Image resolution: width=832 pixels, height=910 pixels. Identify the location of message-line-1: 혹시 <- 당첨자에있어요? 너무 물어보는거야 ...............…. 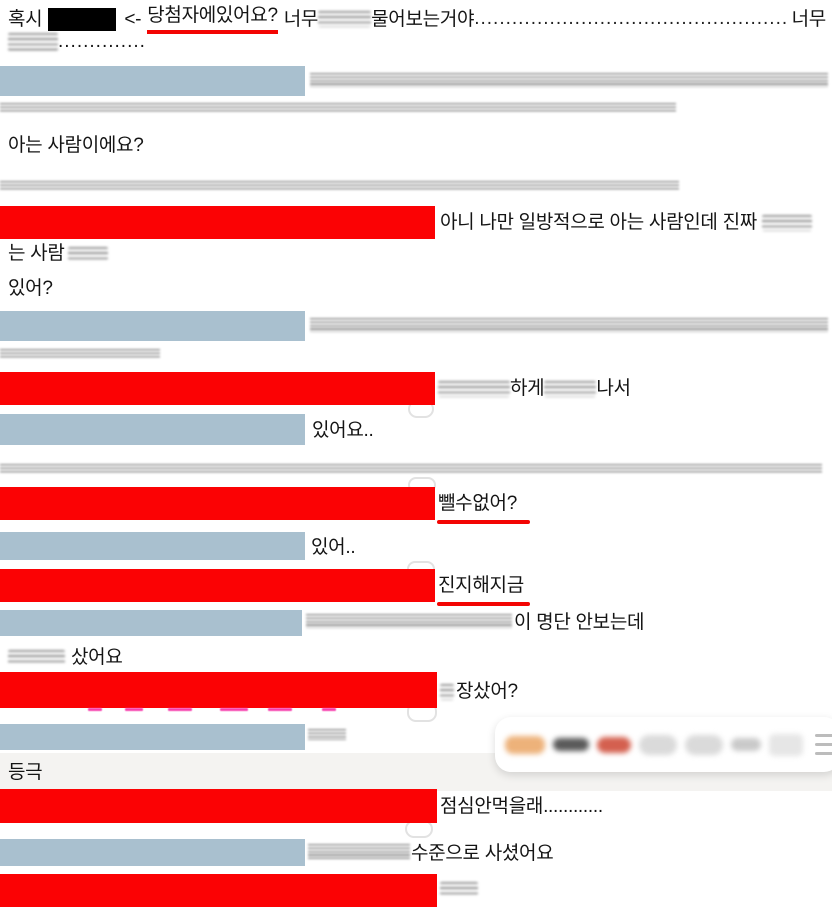
(417, 19).